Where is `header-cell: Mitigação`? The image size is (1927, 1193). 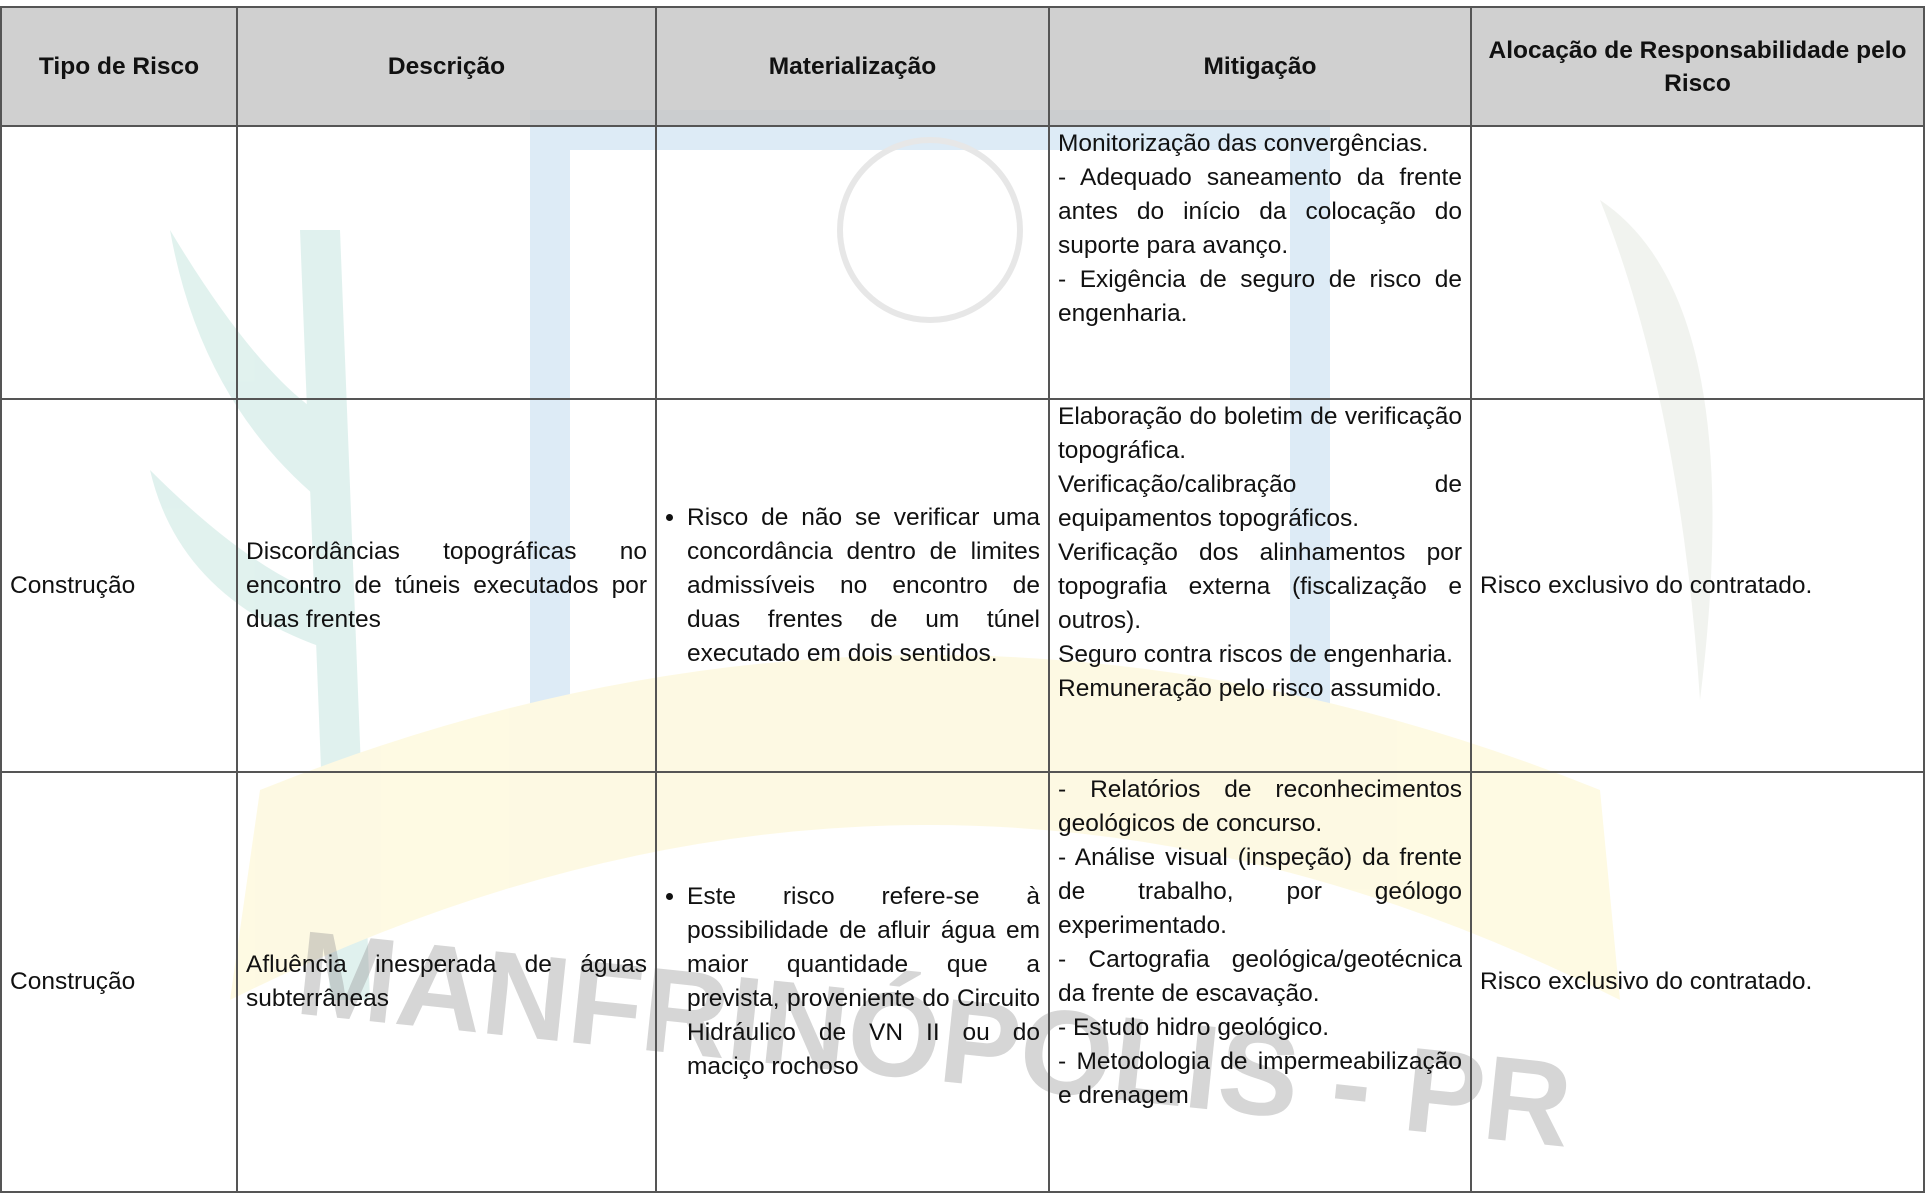 header-cell: Mitigação is located at coordinates (1260, 66).